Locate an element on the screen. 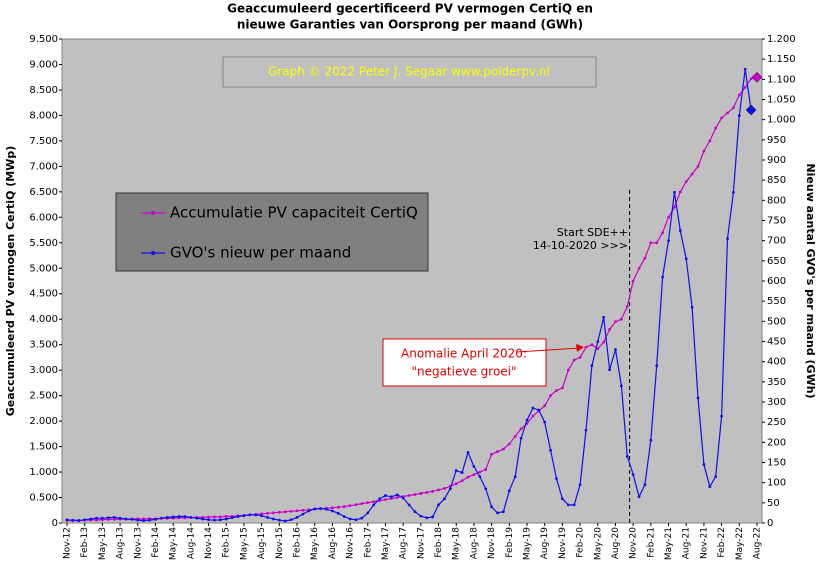  x-tick-label: May-13 is located at coordinates (103, 543).